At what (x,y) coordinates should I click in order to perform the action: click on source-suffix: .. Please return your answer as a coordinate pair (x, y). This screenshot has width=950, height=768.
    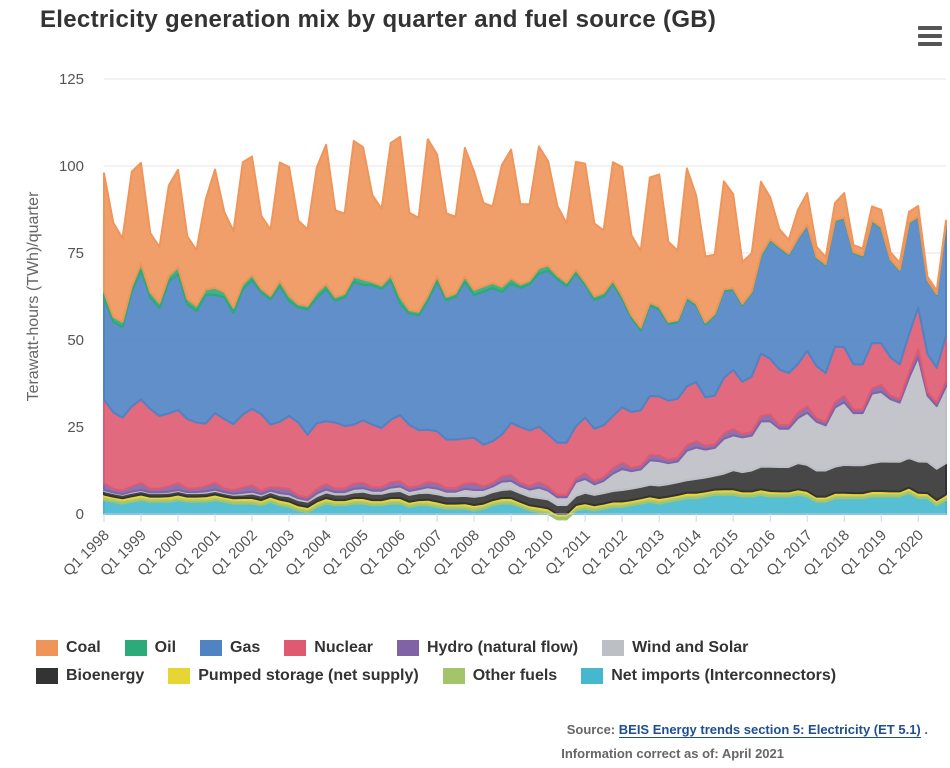
    Looking at the image, I should click on (926, 729).